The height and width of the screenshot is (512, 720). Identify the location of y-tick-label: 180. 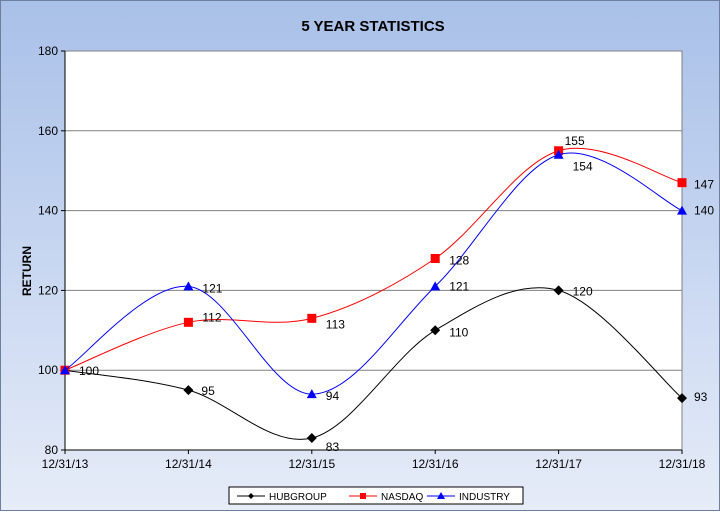
(48, 51).